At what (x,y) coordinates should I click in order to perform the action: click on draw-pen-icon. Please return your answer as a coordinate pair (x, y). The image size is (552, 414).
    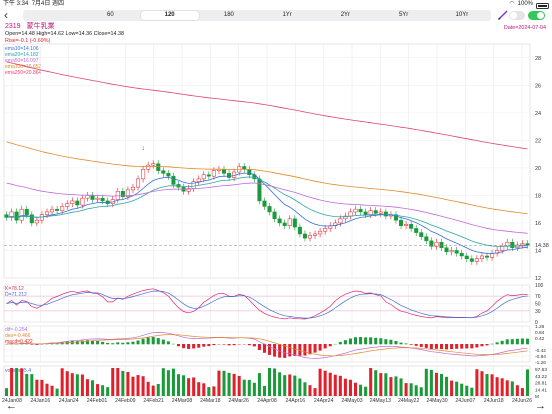
    Looking at the image, I should click on (503, 15).